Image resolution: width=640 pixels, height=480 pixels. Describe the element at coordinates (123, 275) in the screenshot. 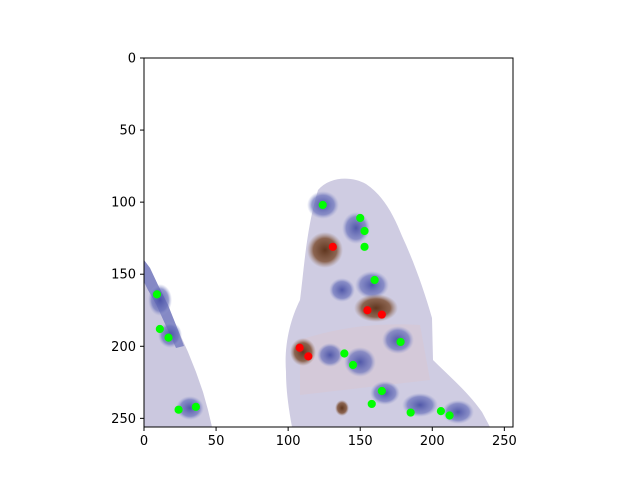

I see `y-tick-label: 150` at that location.